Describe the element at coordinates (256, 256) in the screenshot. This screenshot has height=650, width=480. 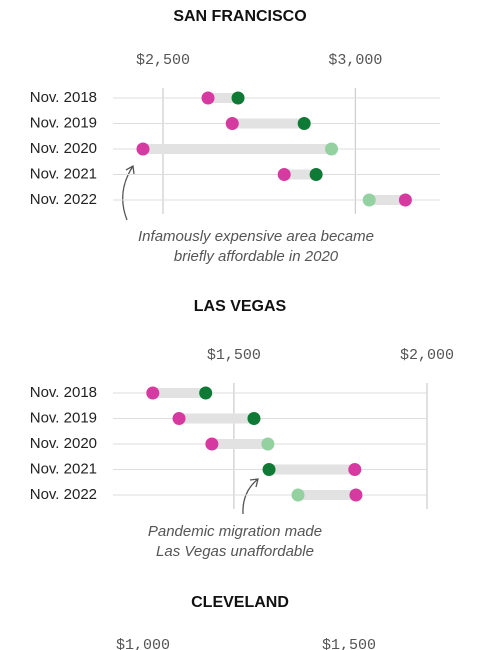
I see `annotation: briefly affordable in 2020` at that location.